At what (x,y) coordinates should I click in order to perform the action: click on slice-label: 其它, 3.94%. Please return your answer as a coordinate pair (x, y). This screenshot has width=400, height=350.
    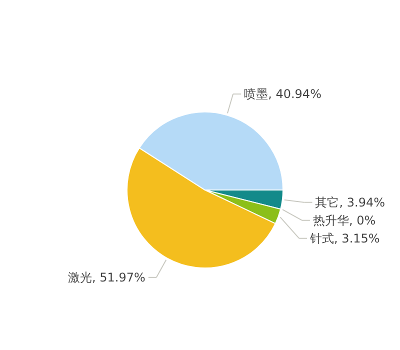
    Looking at the image, I should click on (350, 202).